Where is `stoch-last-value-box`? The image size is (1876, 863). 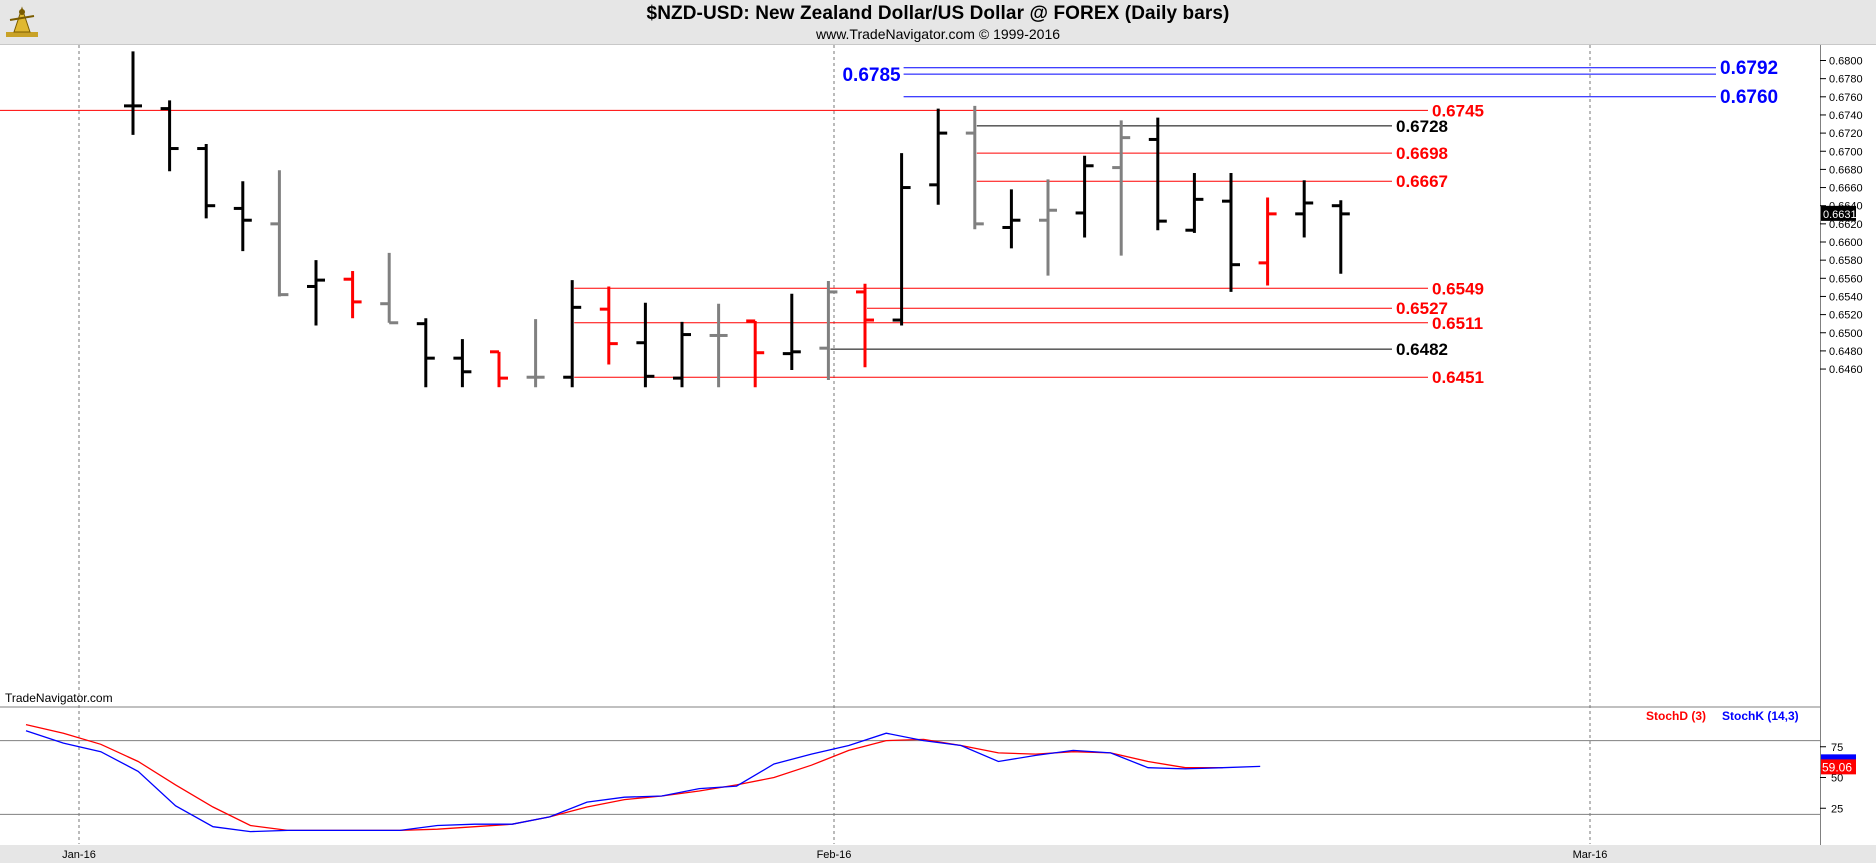
stoch-last-value-box is located at coordinates (1838, 767).